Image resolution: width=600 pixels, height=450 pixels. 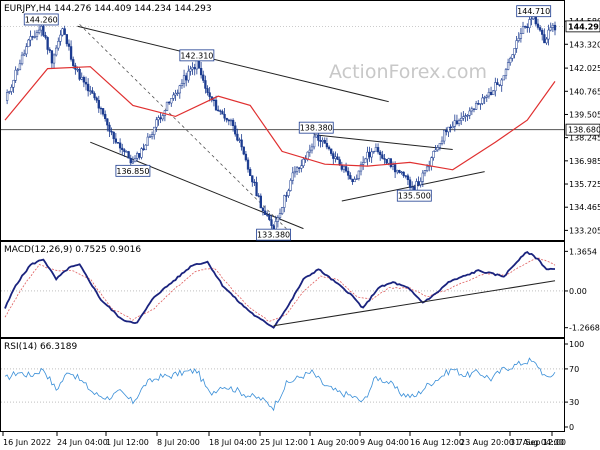 I want to click on price-tick-label: 139.505, so click(x=584, y=114).